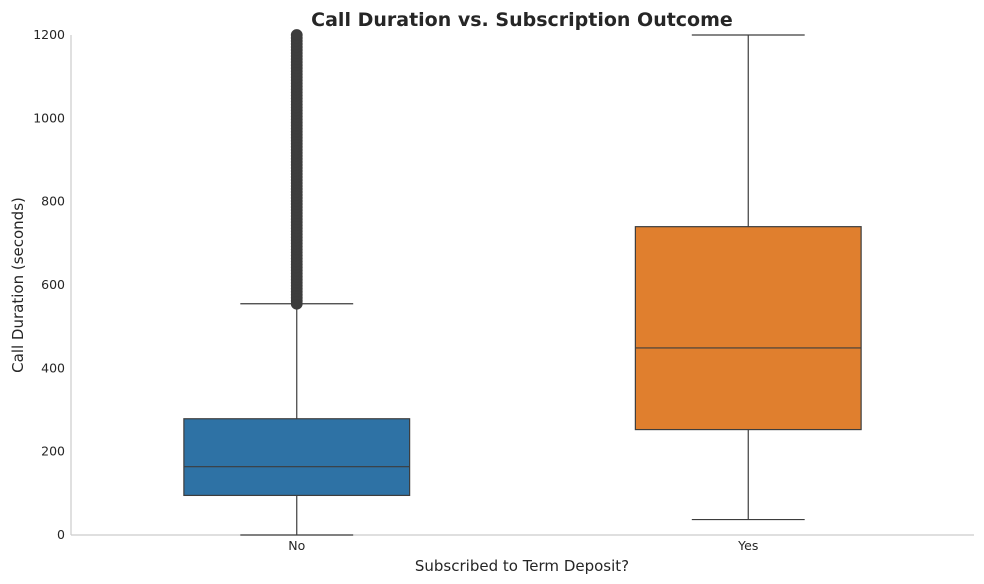 This screenshot has width=984, height=584. I want to click on y-tick-label: 1000, so click(49, 117).